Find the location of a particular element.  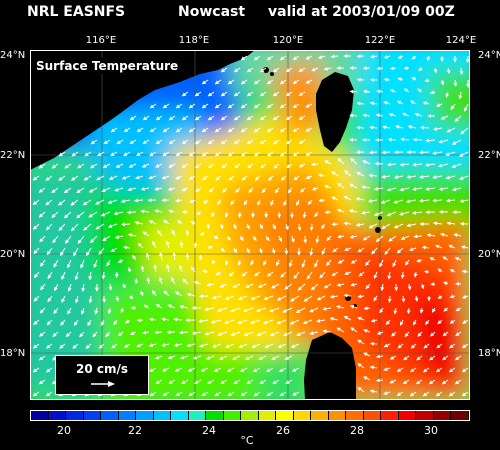

lat-tick-18-left: 18°N is located at coordinates (13, 353).